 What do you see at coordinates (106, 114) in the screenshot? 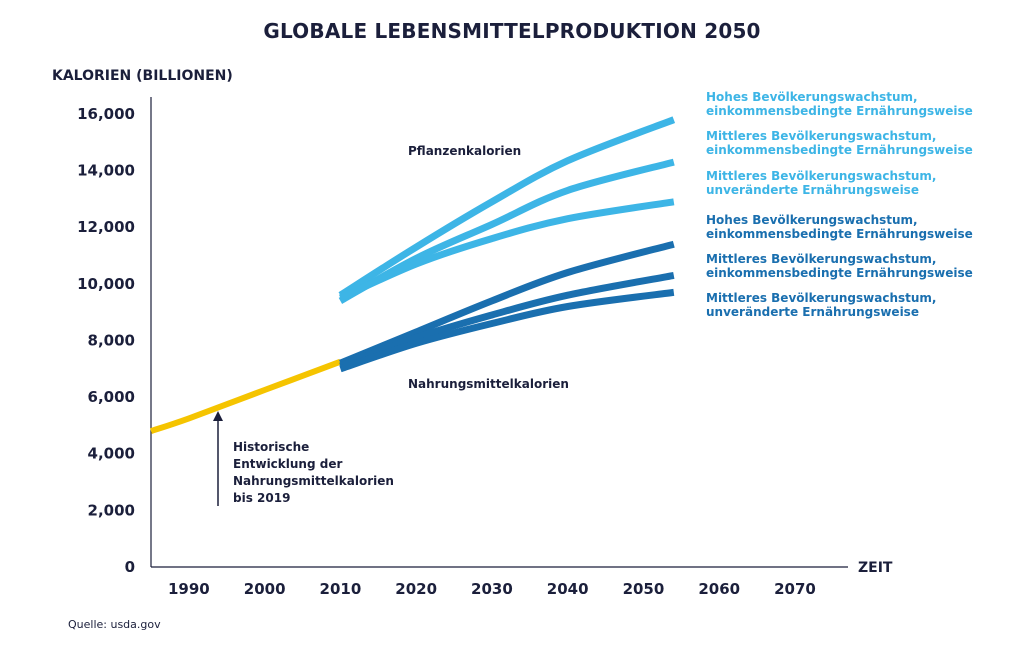
I see `y-tick-label: 16,000` at bounding box center [106, 114].